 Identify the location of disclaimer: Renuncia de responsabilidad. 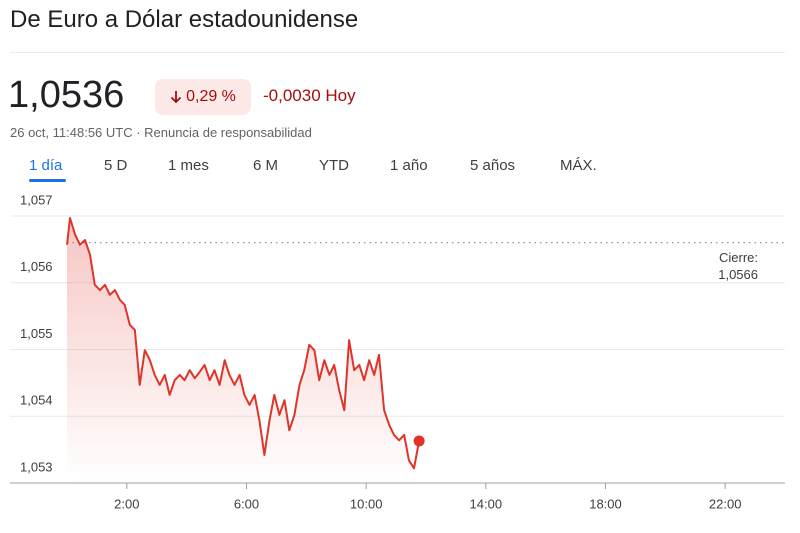
(228, 132).